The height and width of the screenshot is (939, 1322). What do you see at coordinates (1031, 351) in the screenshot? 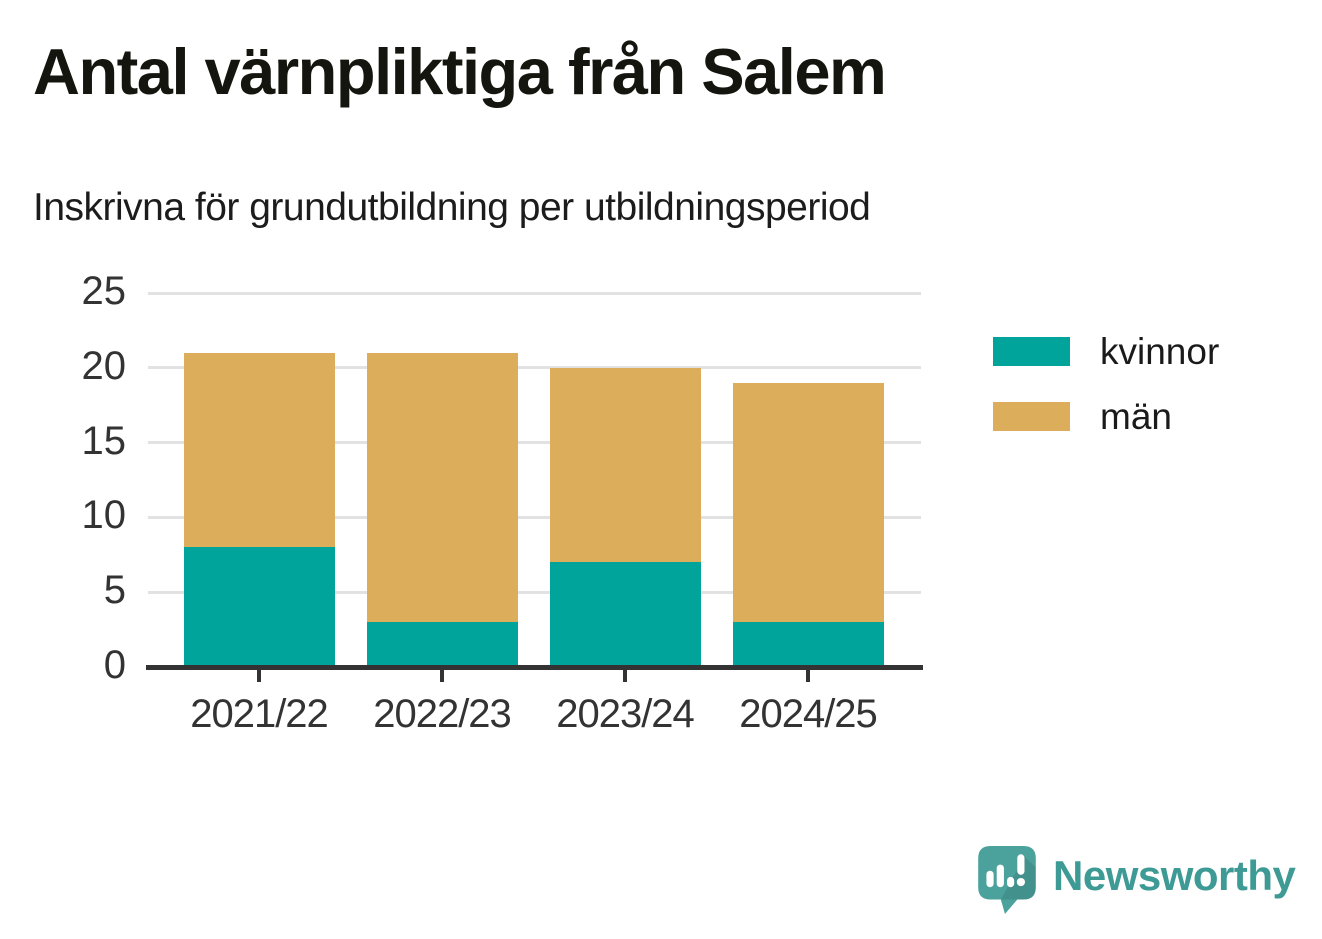
I see `legend-swatch-kvinnor` at bounding box center [1031, 351].